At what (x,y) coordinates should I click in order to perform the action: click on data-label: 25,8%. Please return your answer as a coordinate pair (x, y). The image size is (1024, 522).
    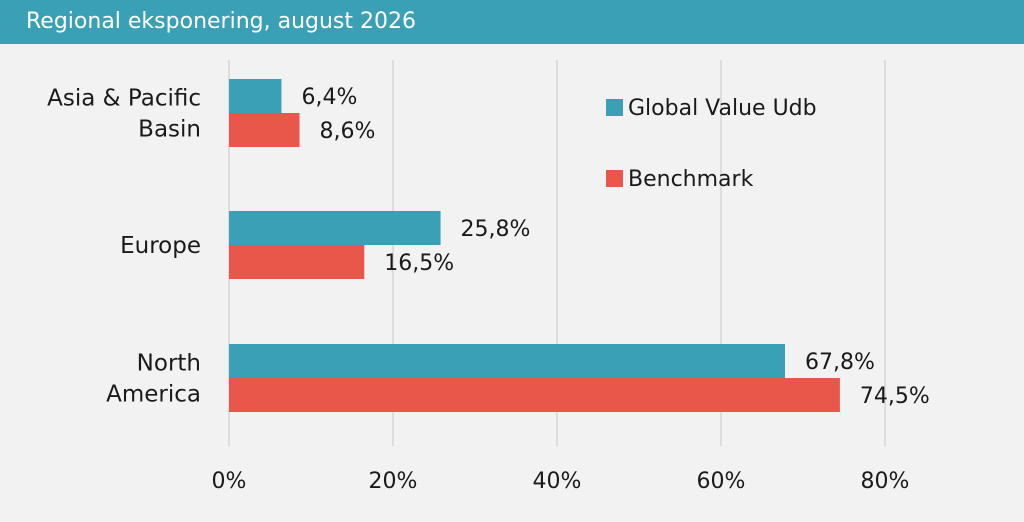
    Looking at the image, I should click on (496, 229).